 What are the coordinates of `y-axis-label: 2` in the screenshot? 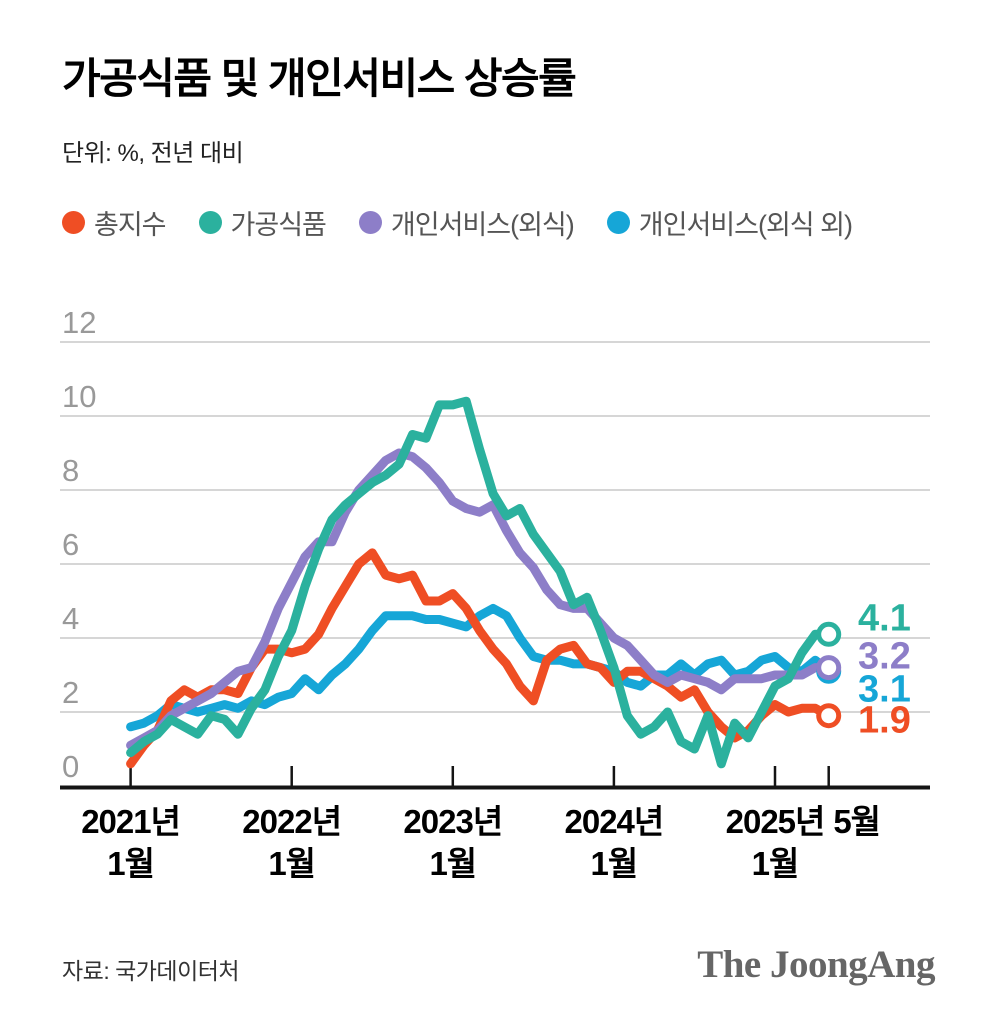 It's located at (70, 692).